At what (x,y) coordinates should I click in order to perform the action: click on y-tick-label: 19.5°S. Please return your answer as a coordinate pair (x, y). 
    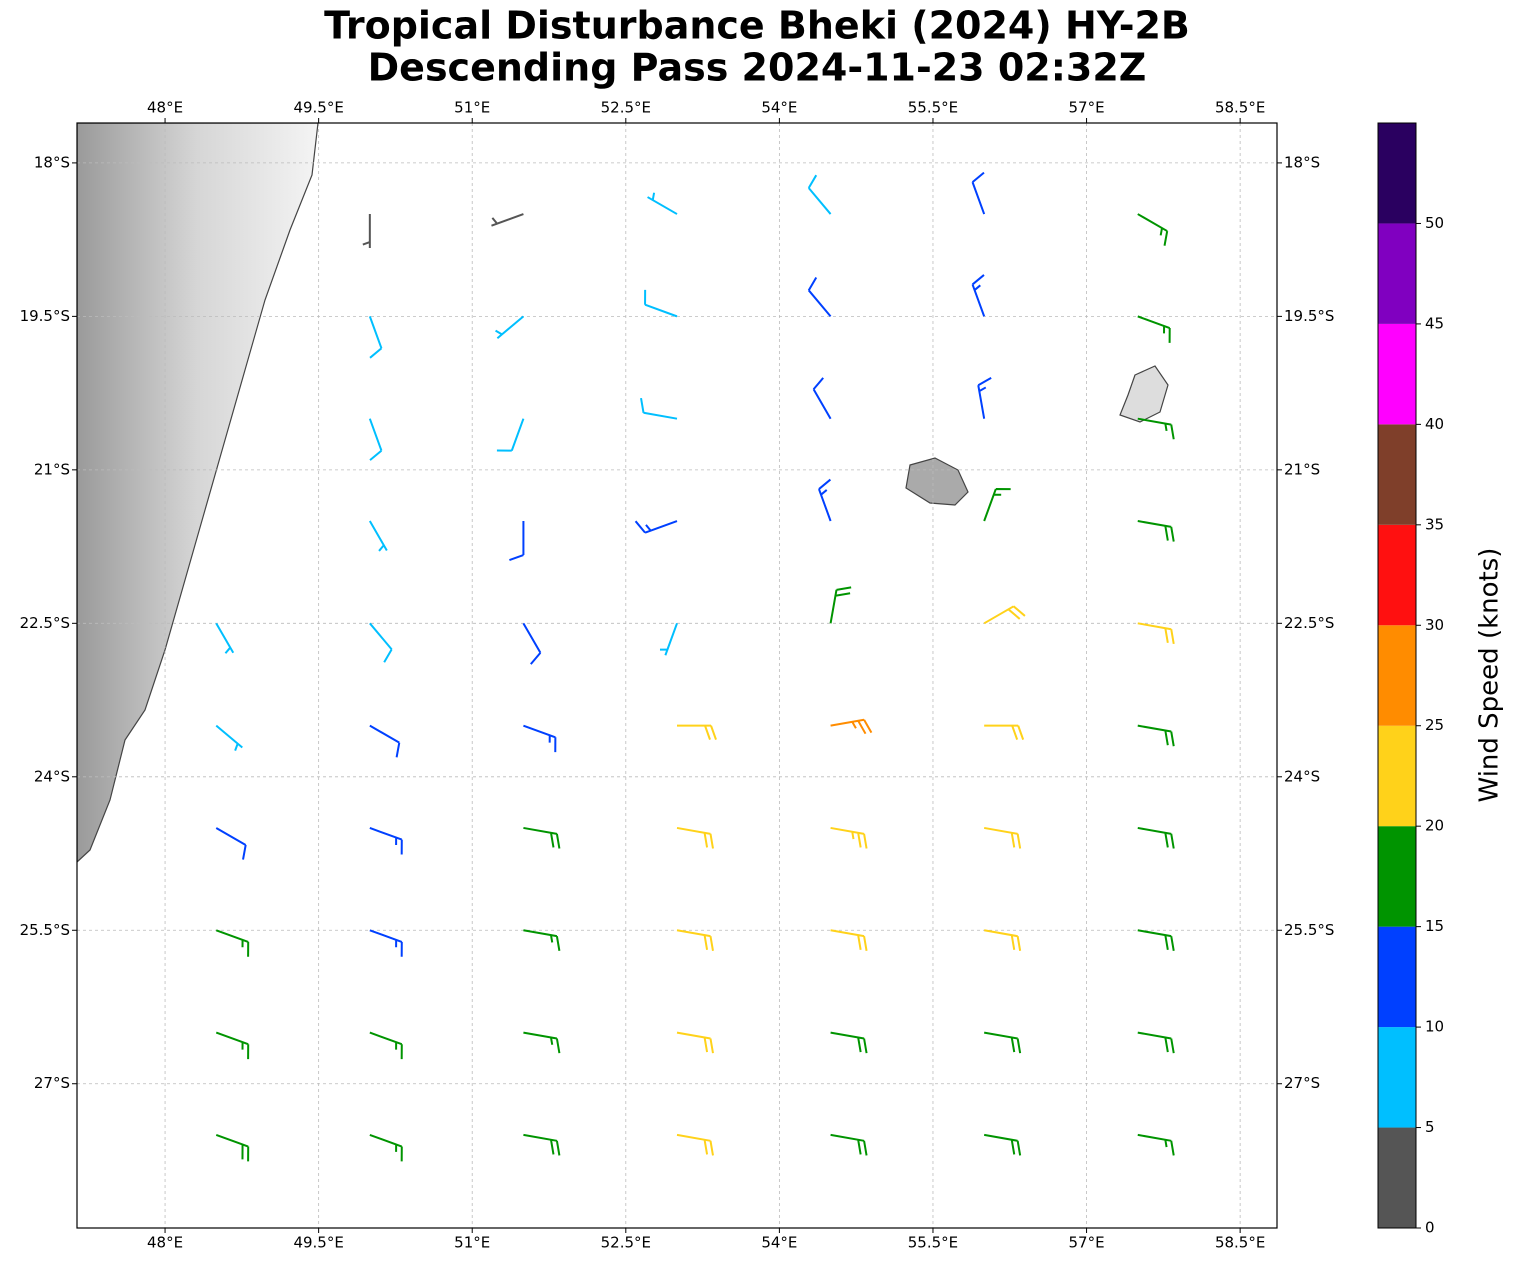
    Looking at the image, I should click on (1309, 316).